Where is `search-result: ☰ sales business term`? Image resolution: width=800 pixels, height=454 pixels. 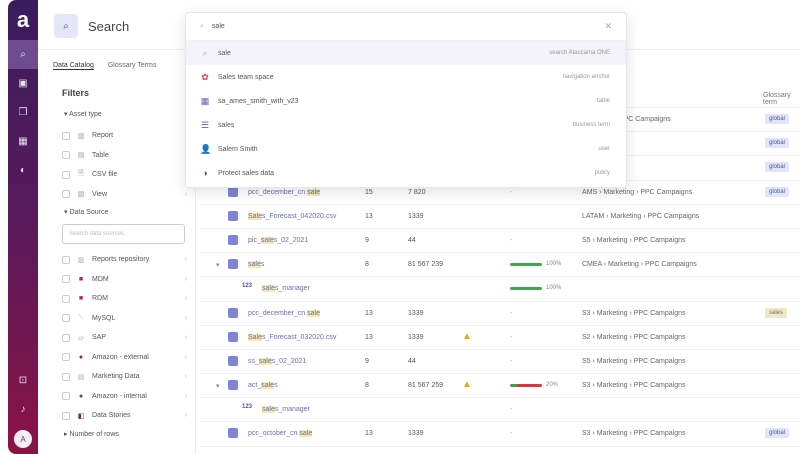 search-result: ☰ sales business term is located at coordinates (406, 125).